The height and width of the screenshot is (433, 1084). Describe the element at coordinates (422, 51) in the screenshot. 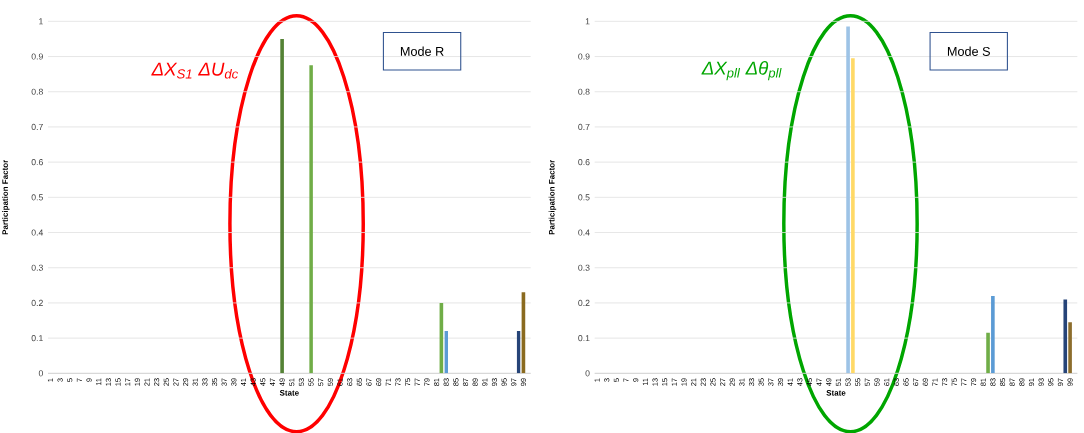

I see `annotation: Mode R` at that location.